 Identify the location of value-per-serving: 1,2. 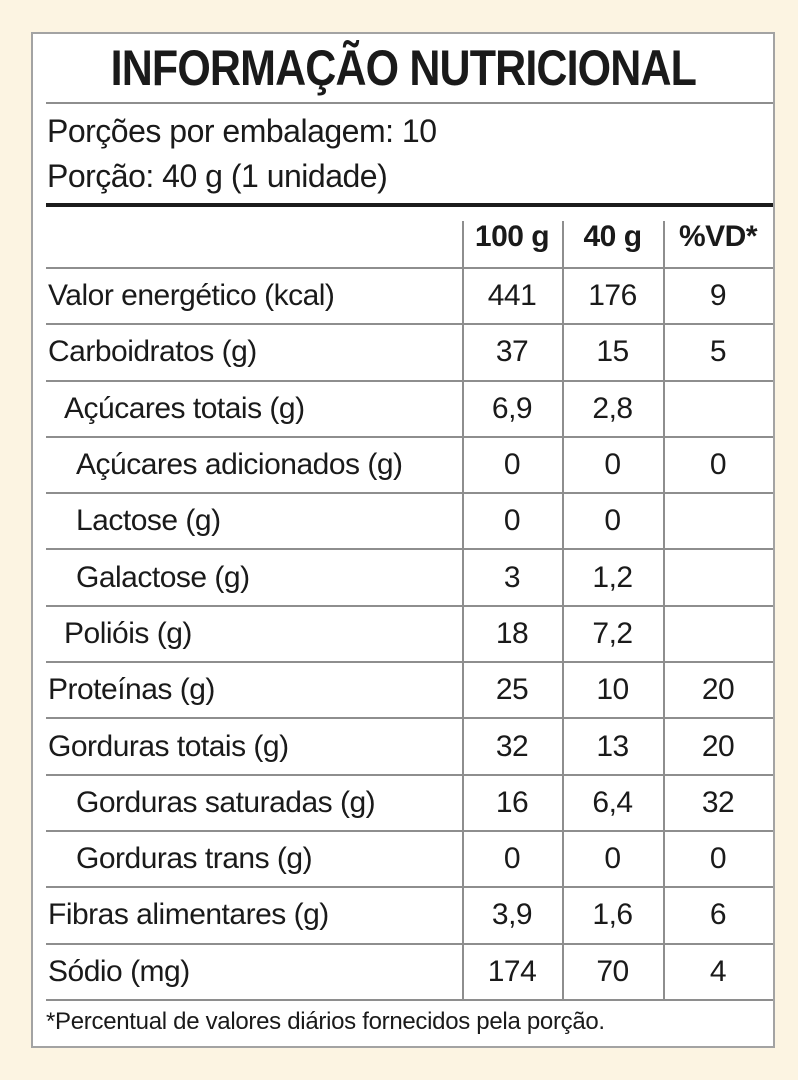
(612, 577).